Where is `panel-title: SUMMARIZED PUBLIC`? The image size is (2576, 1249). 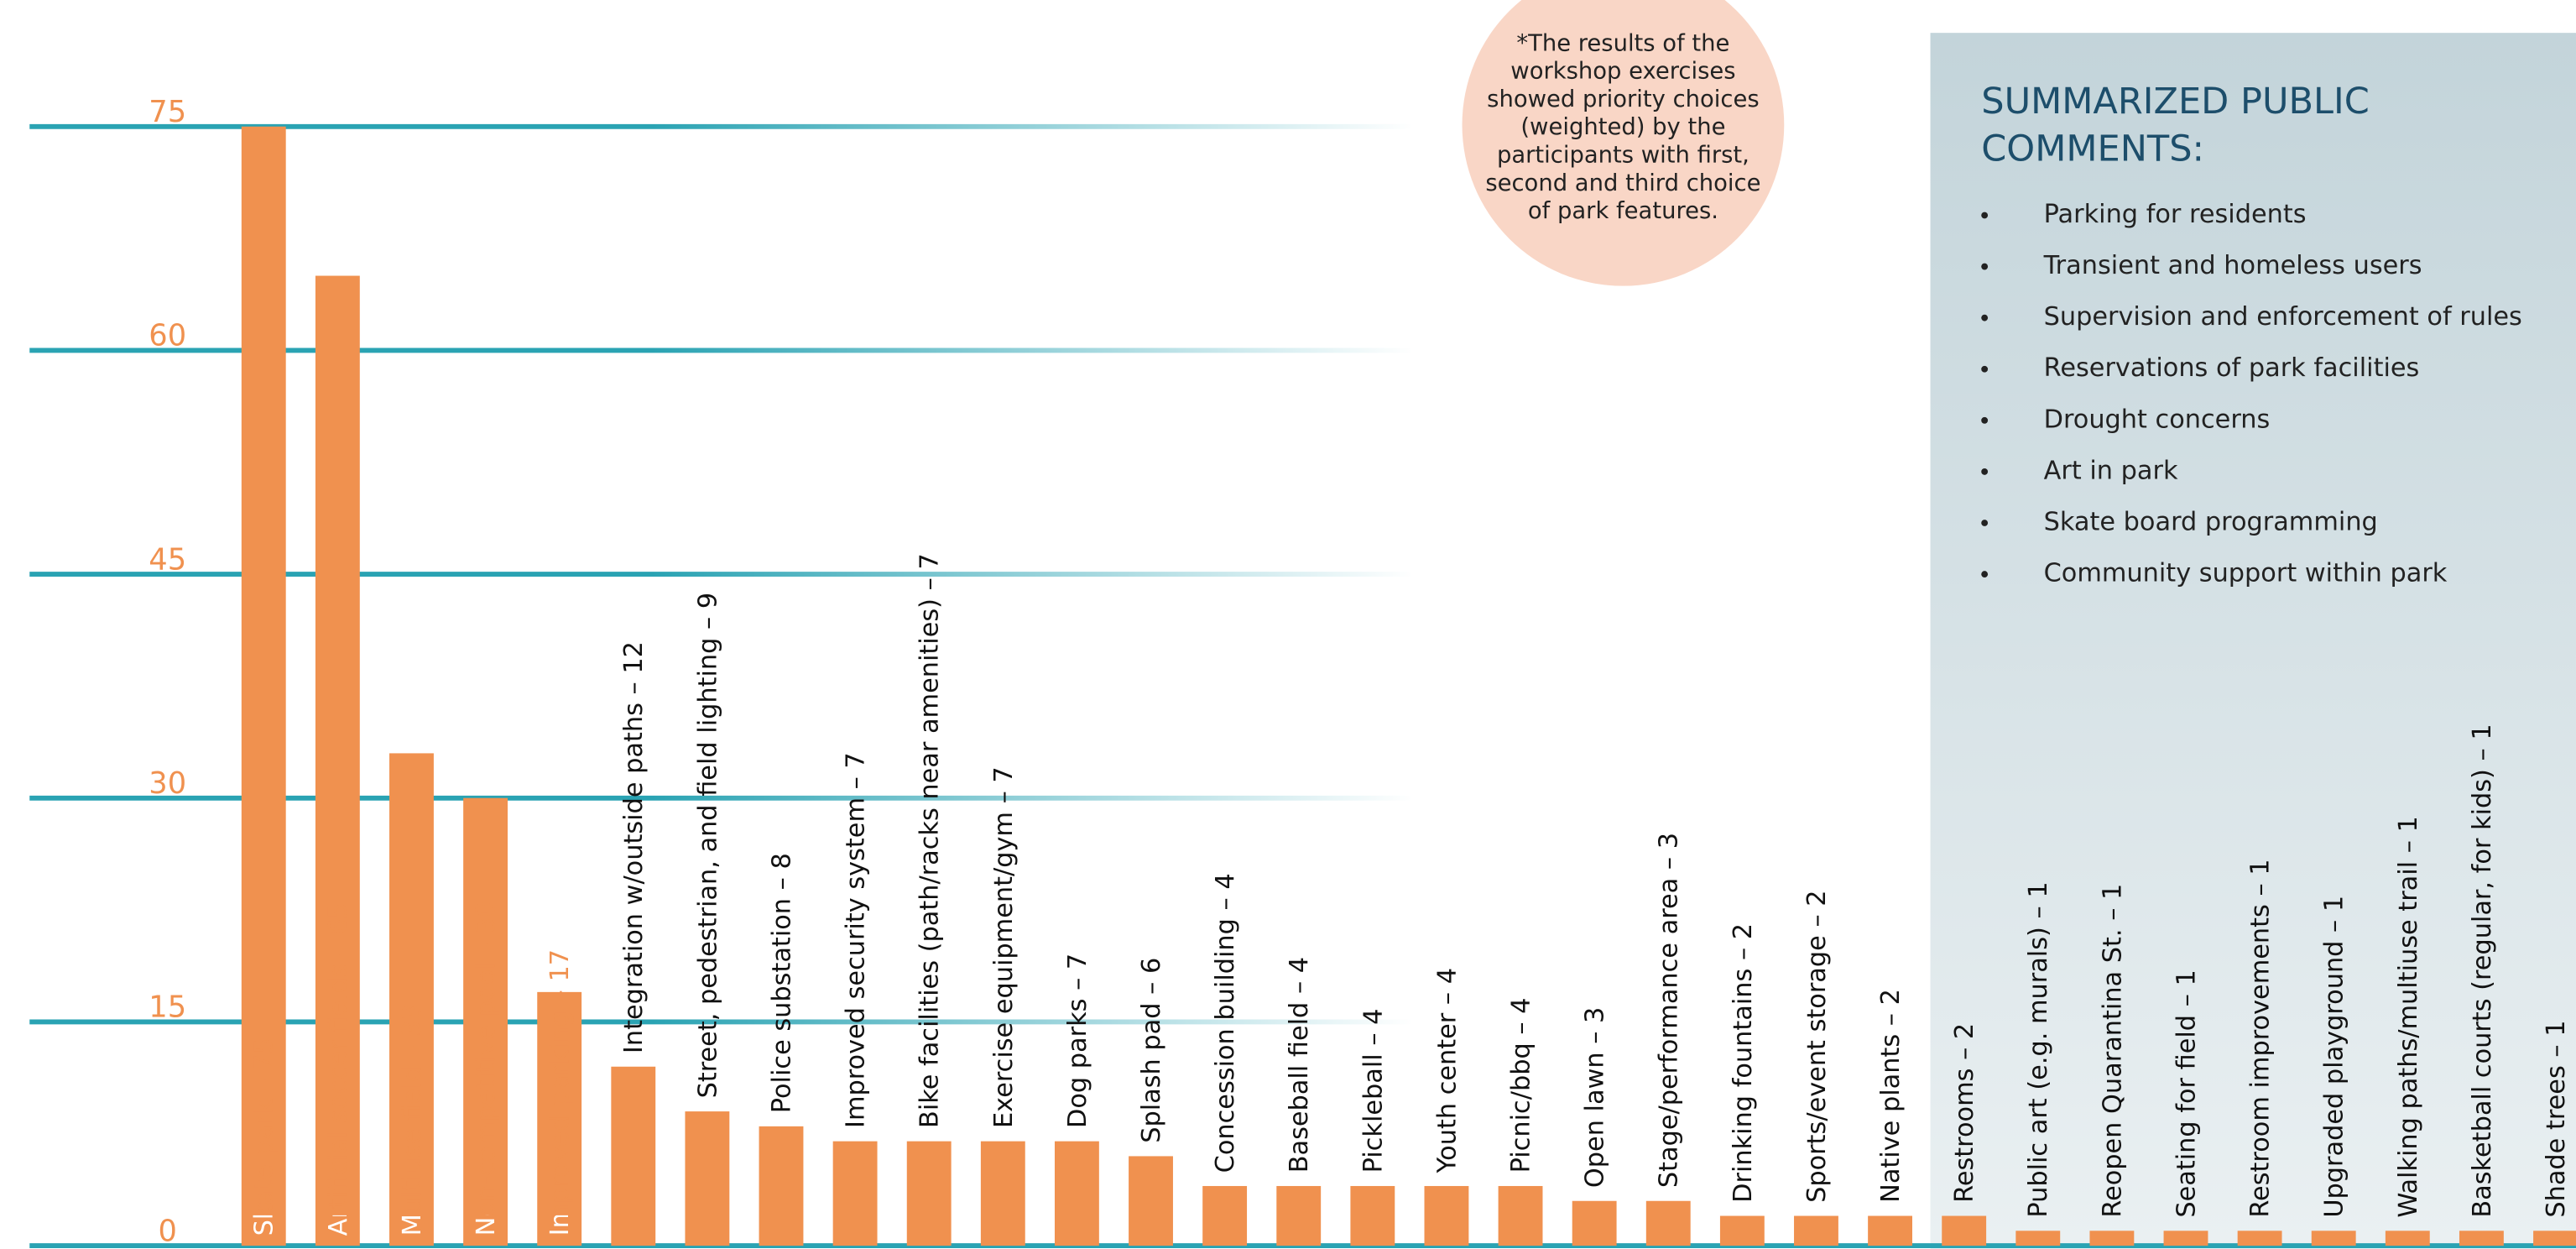
panel-title: SUMMARIZED PUBLIC is located at coordinates (2175, 102).